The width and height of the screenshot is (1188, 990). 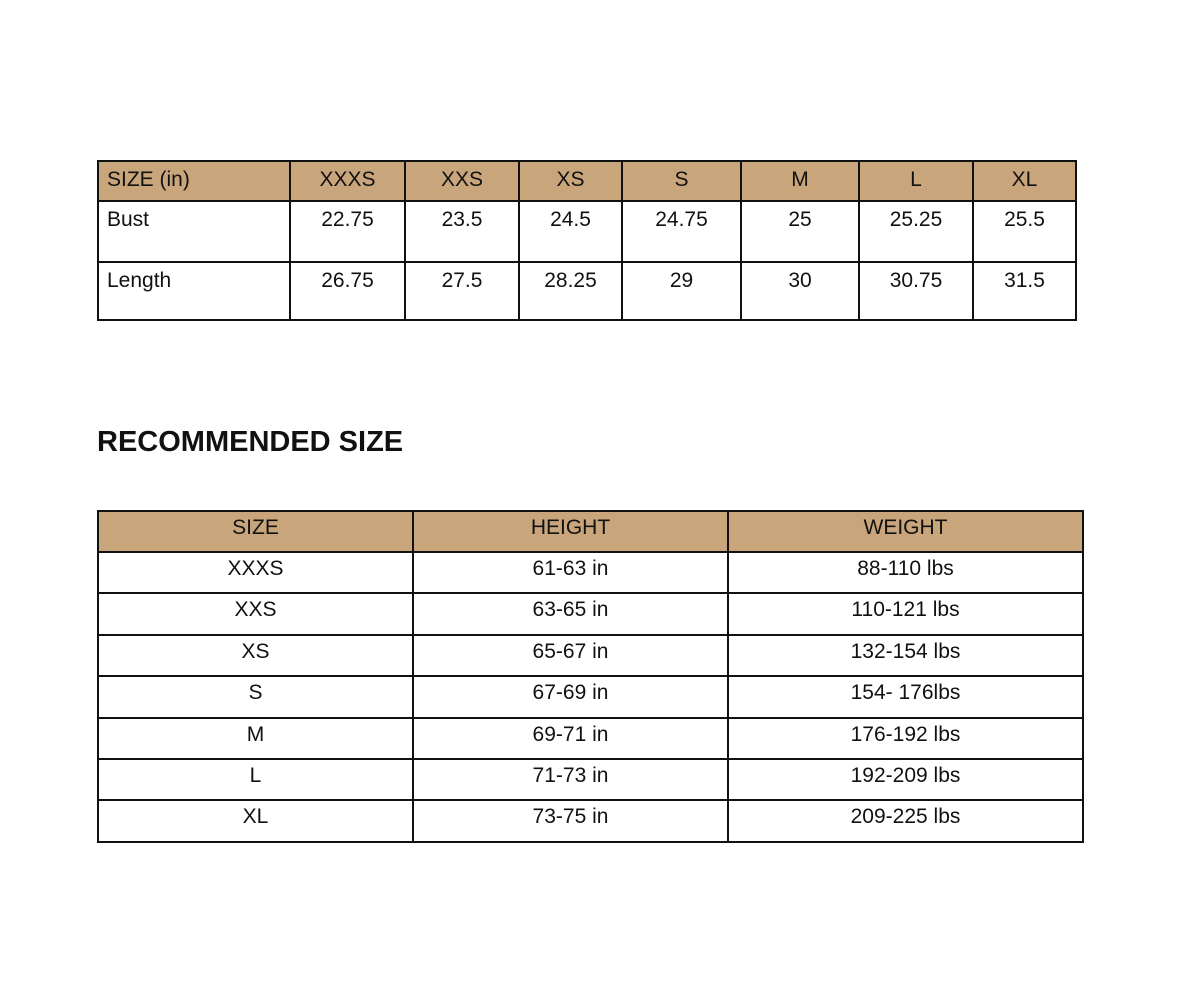 I want to click on table-cell: 176-192 lbs, so click(x=905, y=738).